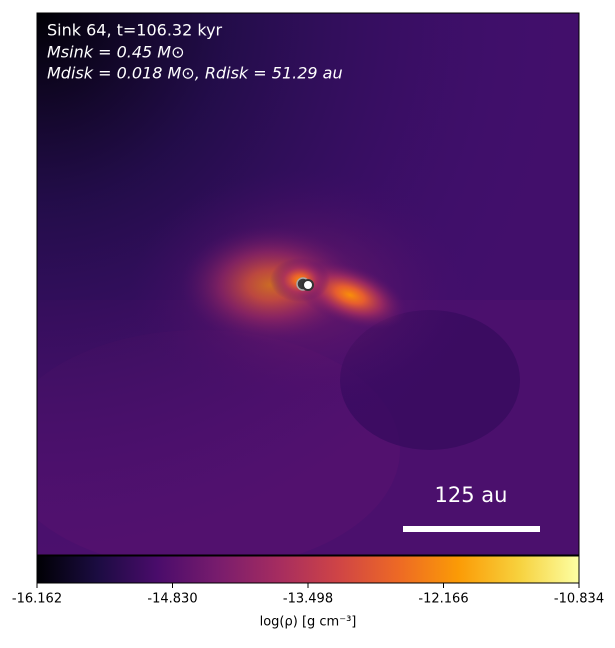  I want to click on scalebar-label: 125 au, so click(471, 495).